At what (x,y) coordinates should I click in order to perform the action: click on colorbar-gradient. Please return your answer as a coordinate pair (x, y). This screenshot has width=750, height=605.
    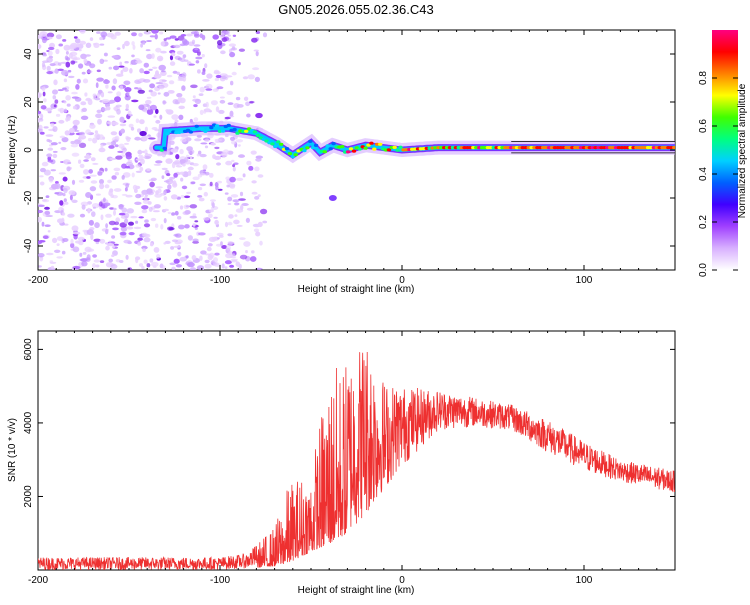
    Looking at the image, I should click on (725, 150).